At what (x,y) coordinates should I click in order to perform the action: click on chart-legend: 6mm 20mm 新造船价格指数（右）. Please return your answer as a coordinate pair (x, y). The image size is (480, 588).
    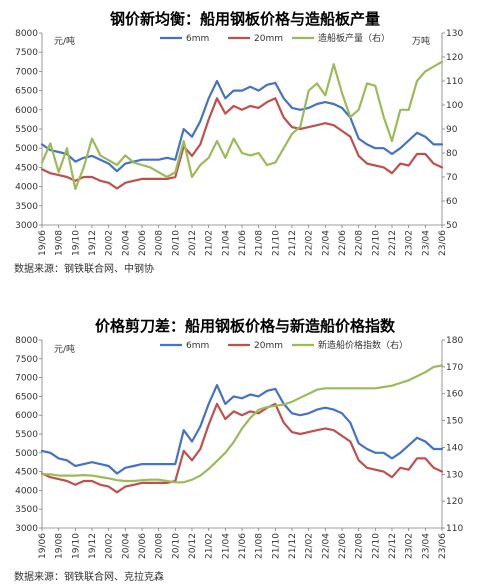
    Looking at the image, I should click on (284, 345).